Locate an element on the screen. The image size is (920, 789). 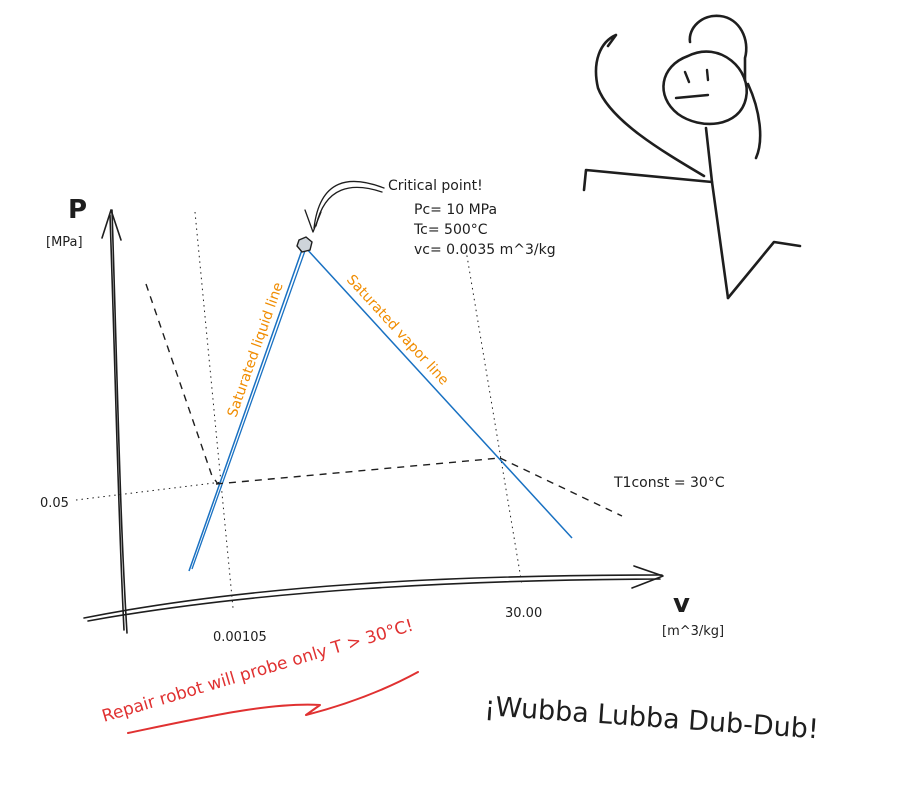
saturated-vapor-label: Saturated vapor line is located at coordinates (397, 330).